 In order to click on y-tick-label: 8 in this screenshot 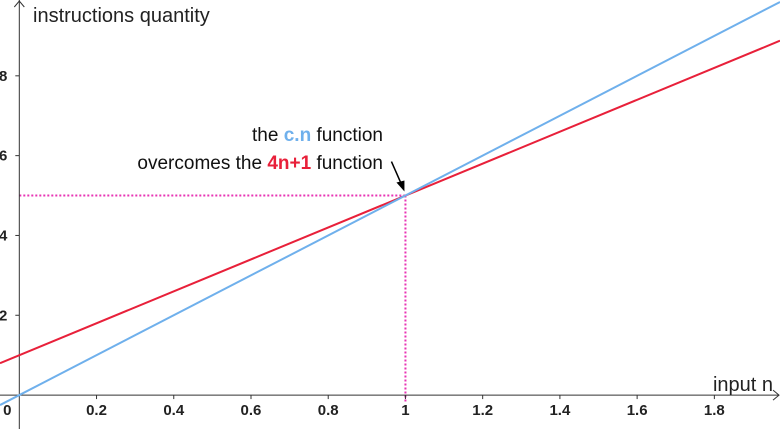, I will do `click(3, 76)`.